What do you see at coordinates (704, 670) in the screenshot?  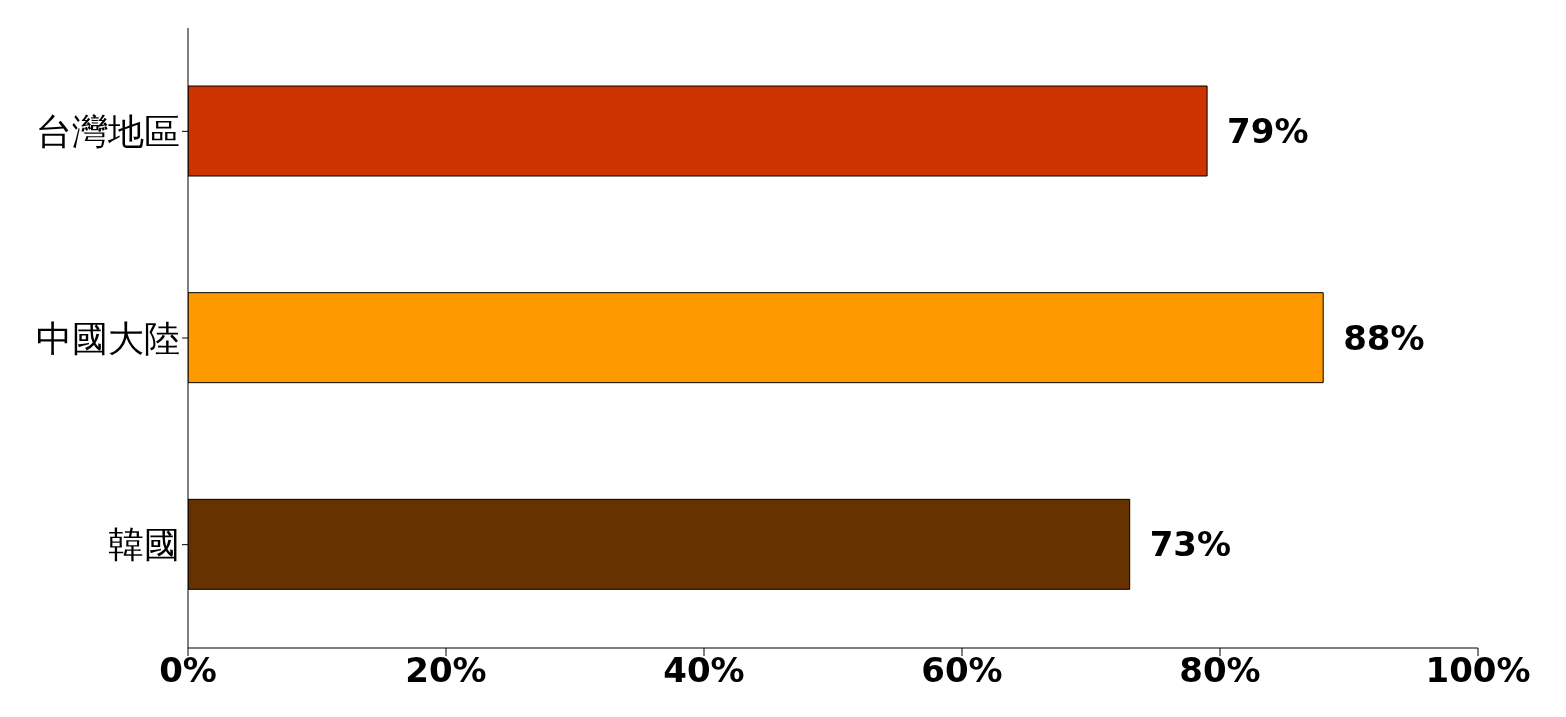 I see `x-tick-label: 40%` at bounding box center [704, 670].